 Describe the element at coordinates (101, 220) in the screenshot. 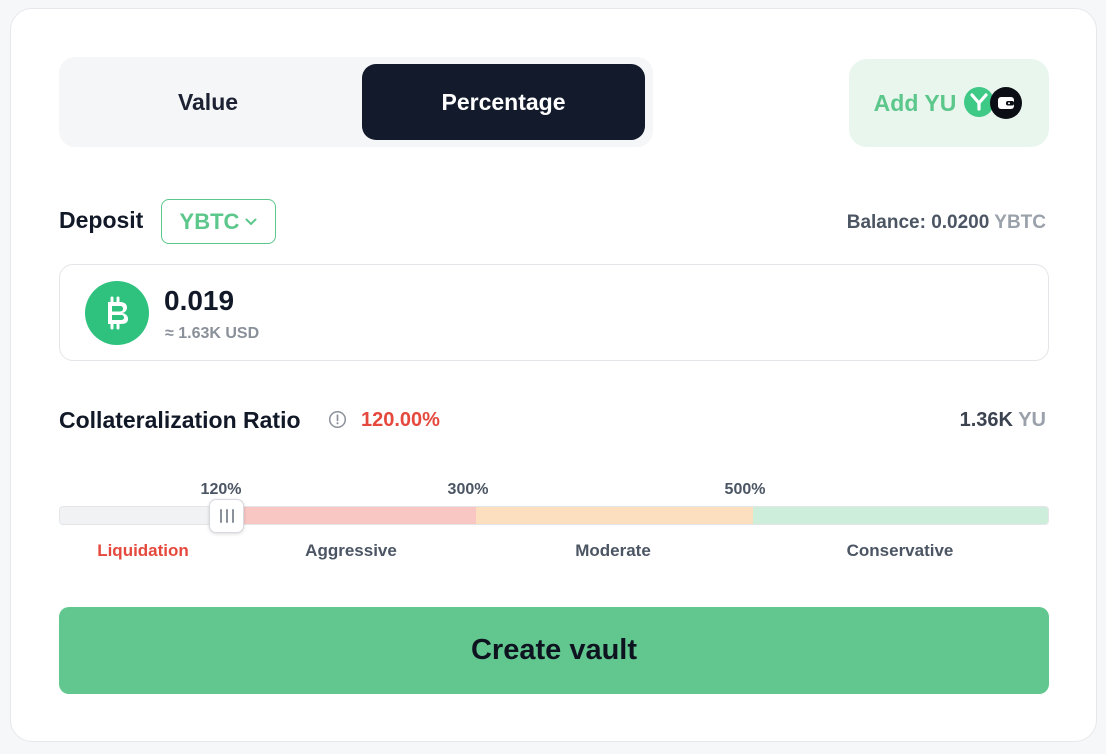

I see `deposit-label: Deposit` at that location.